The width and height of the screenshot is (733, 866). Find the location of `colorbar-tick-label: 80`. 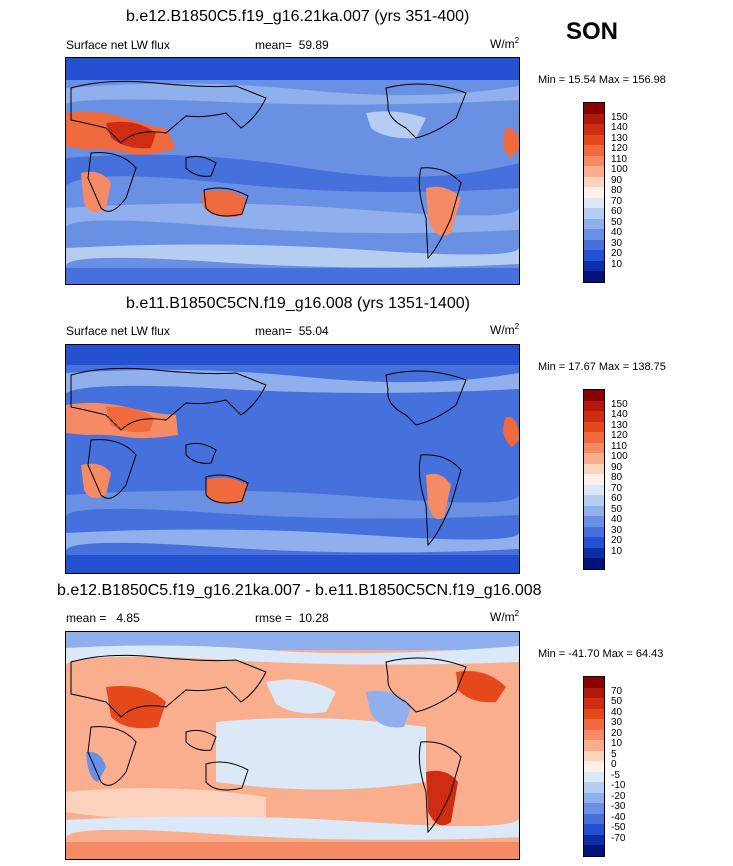

colorbar-tick-label: 80 is located at coordinates (617, 191).